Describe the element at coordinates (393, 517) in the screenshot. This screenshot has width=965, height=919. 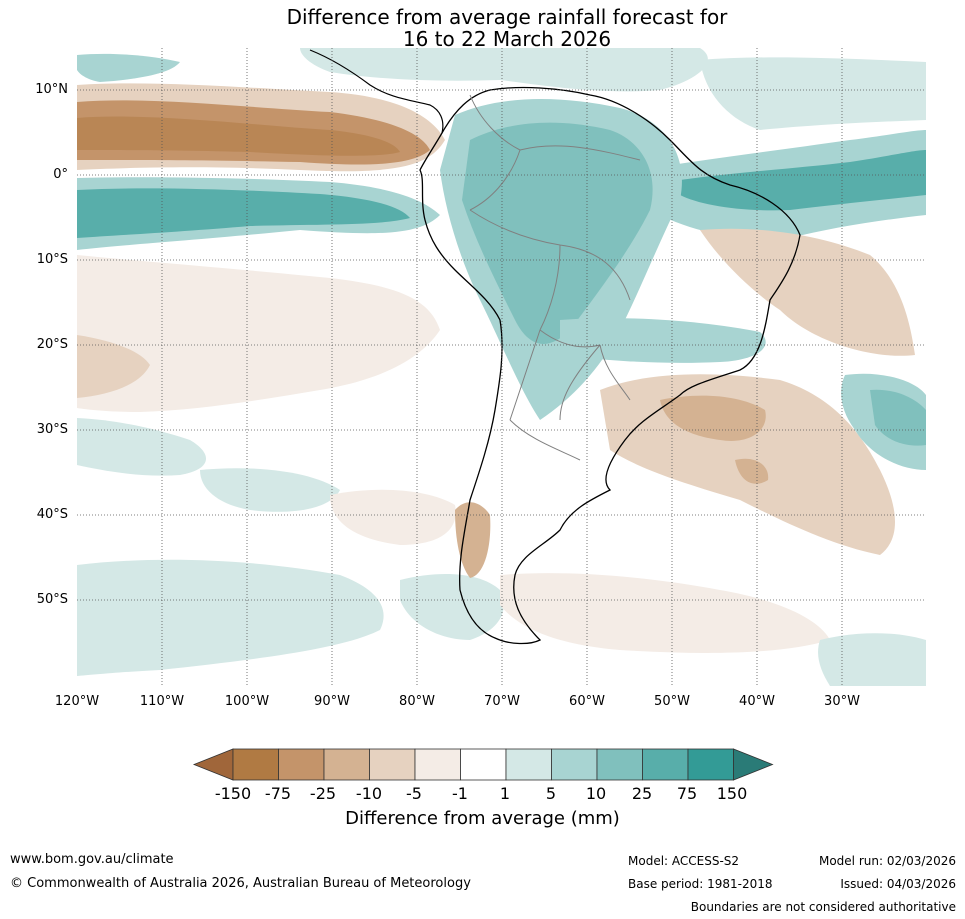
I see `dry-region-south-pacific` at that location.